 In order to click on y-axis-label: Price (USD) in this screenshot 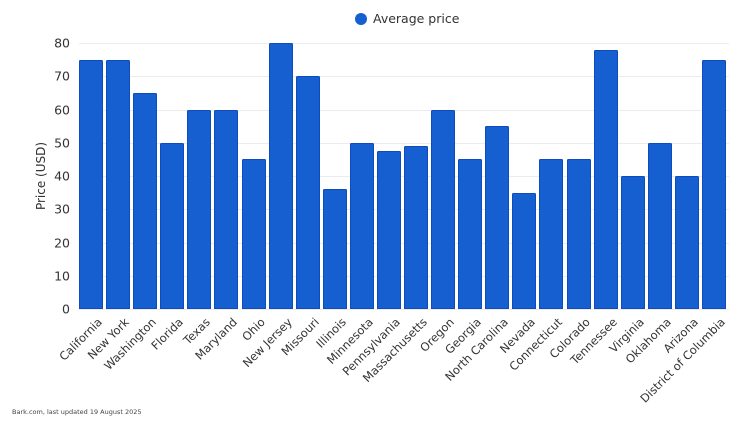, I will do `click(41, 176)`.